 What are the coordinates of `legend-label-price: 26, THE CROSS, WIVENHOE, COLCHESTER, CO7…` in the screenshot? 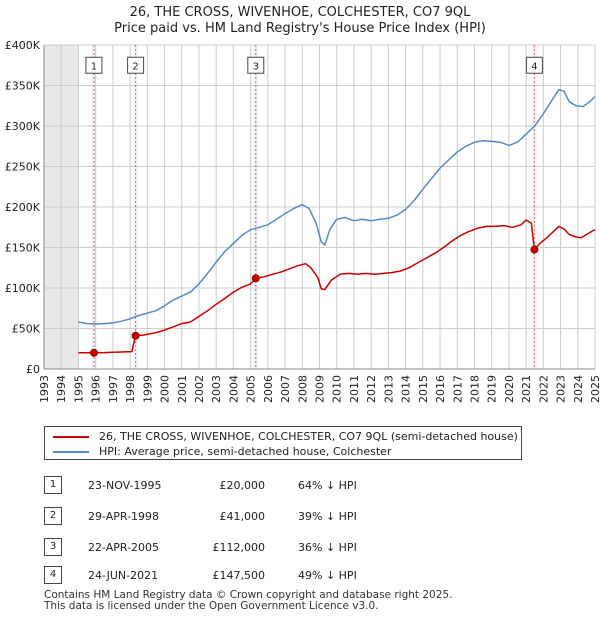 It's located at (308, 436).